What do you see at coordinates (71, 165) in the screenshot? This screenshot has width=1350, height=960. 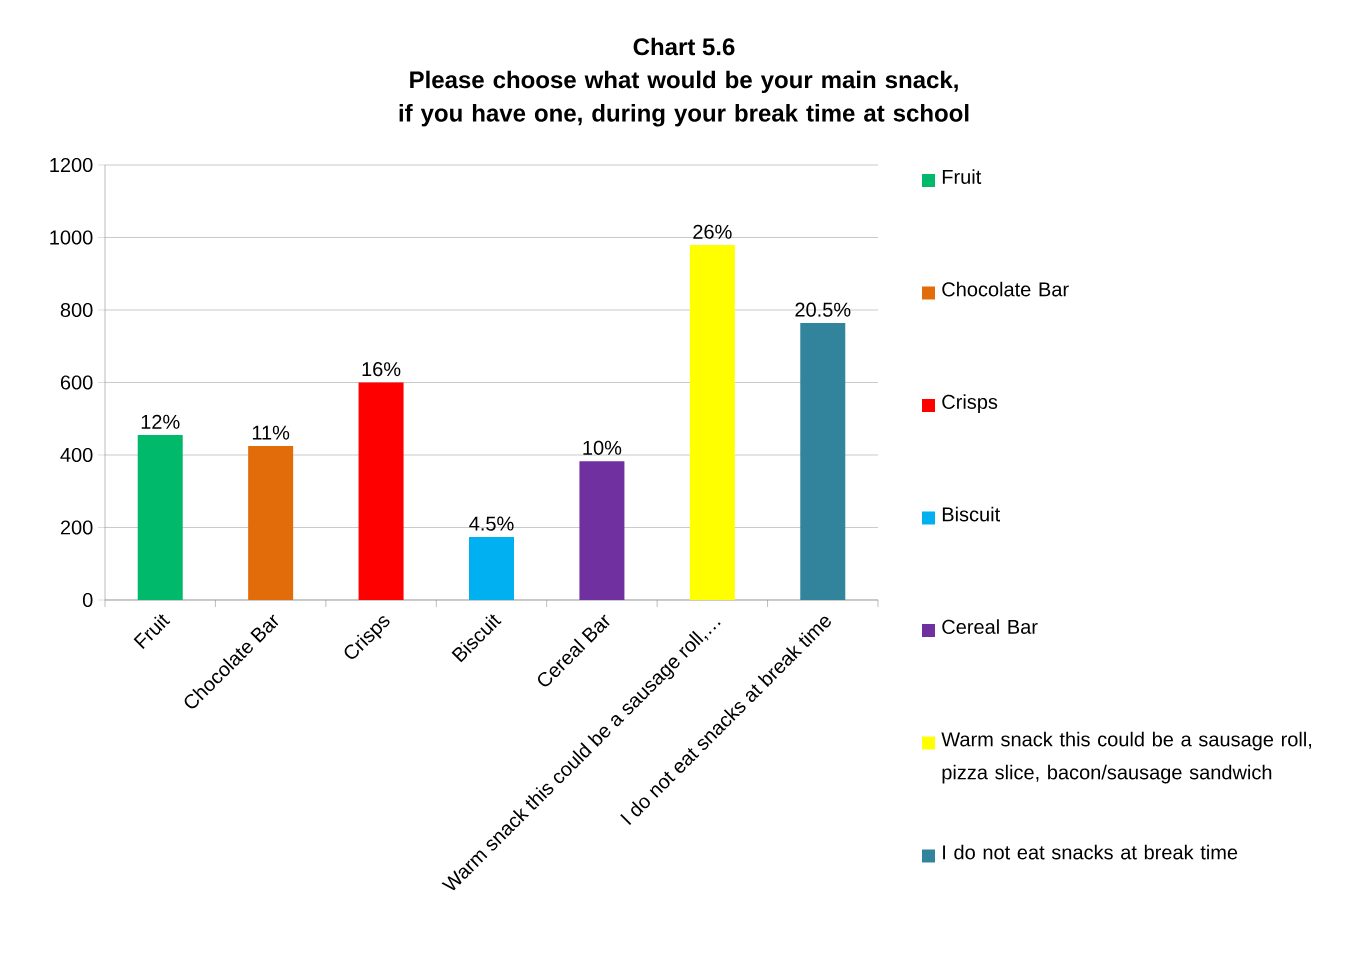 I see `y-tick-label: 1200` at bounding box center [71, 165].